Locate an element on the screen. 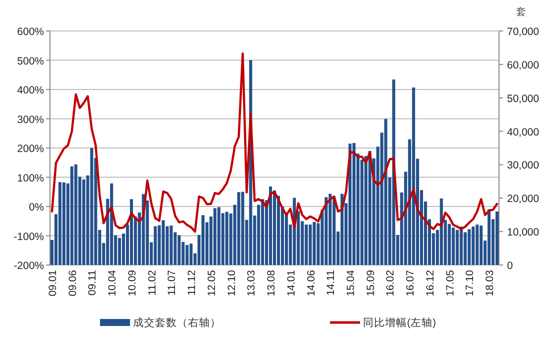  y2-tick-label: 30,000 is located at coordinates (523, 166).